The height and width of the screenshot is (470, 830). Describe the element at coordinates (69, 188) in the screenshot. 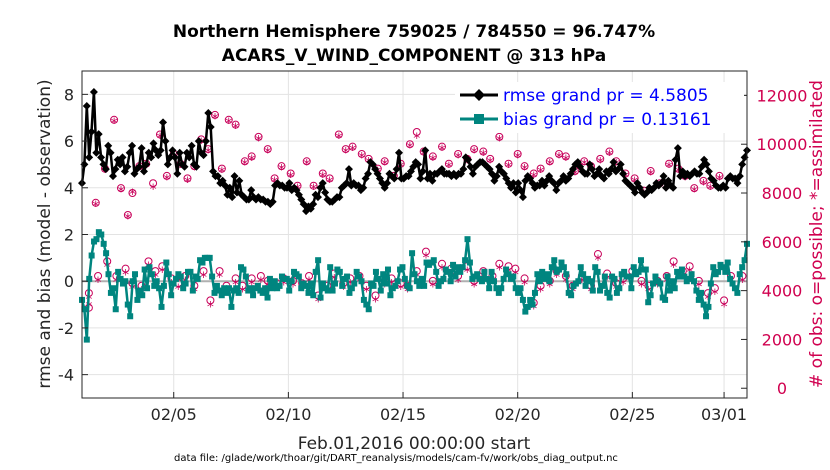

I see `y-tick-label: 4` at that location.